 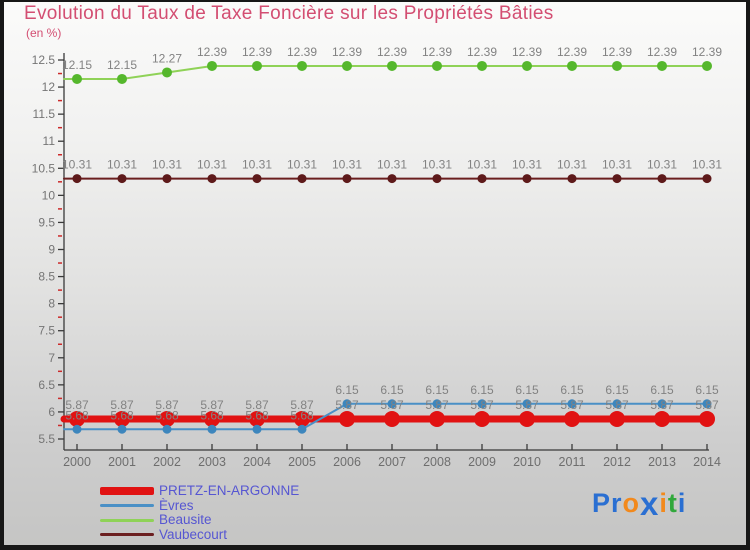 I want to click on svg-text: 12, so click(x=49, y=87).